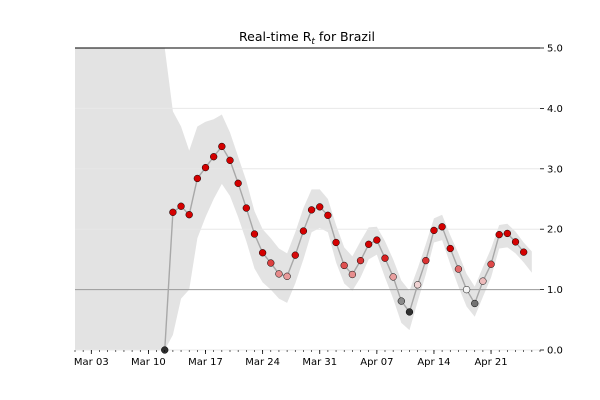 The height and width of the screenshot is (400, 600). I want to click on x-tick-label: Mar 31, so click(319, 362).